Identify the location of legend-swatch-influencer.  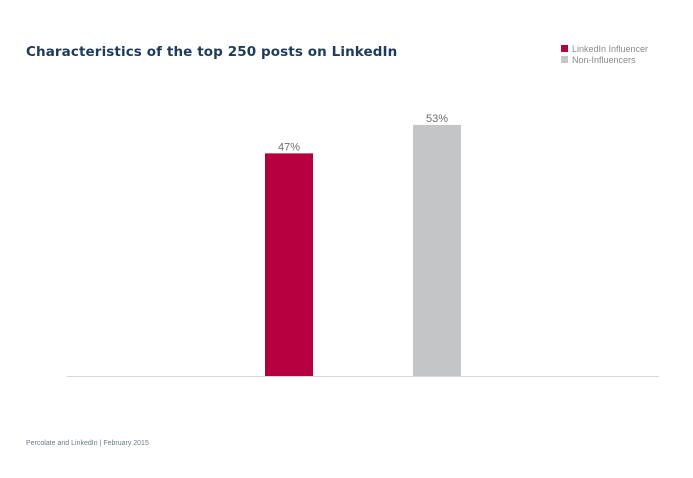
(564, 48).